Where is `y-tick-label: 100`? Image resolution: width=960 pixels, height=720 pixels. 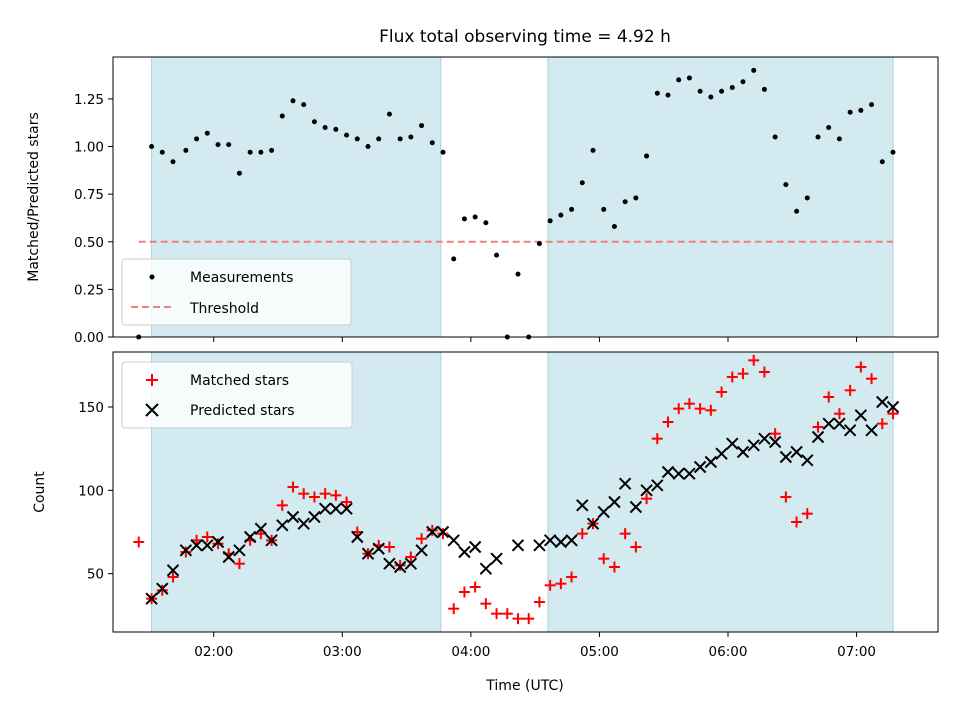
y-tick-label: 100 is located at coordinates (91, 491).